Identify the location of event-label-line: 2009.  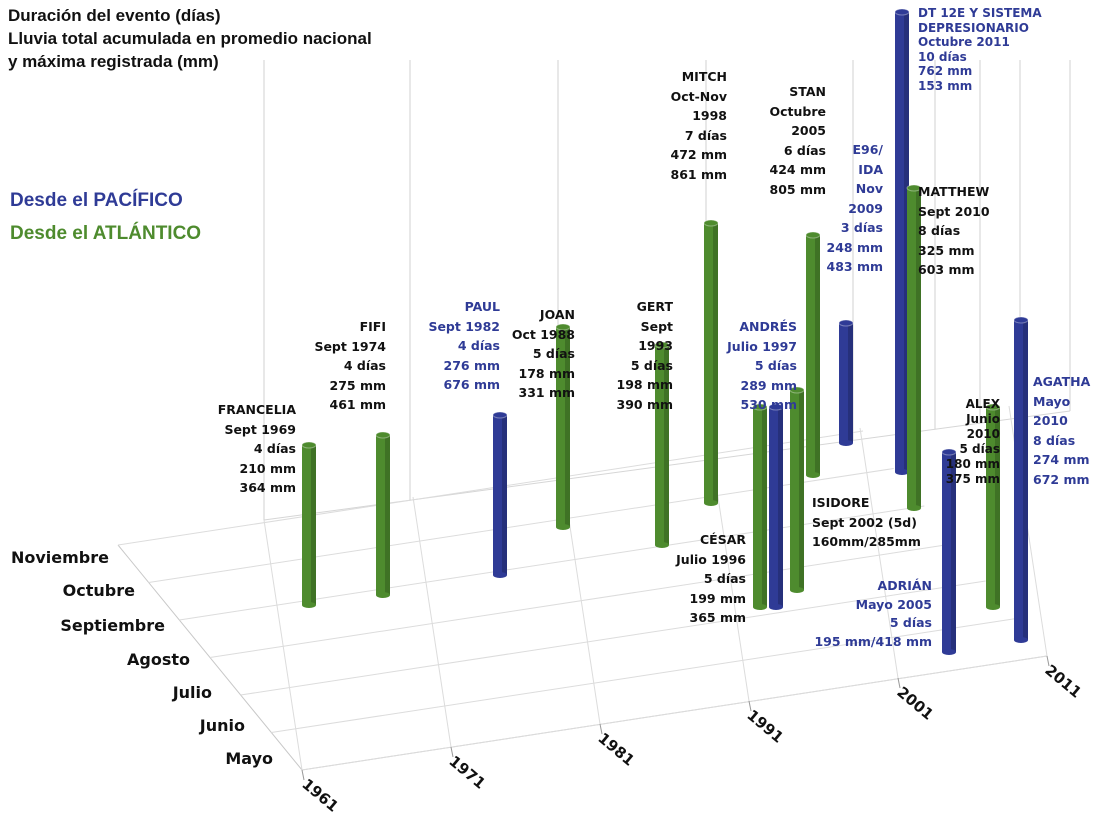
(865, 208).